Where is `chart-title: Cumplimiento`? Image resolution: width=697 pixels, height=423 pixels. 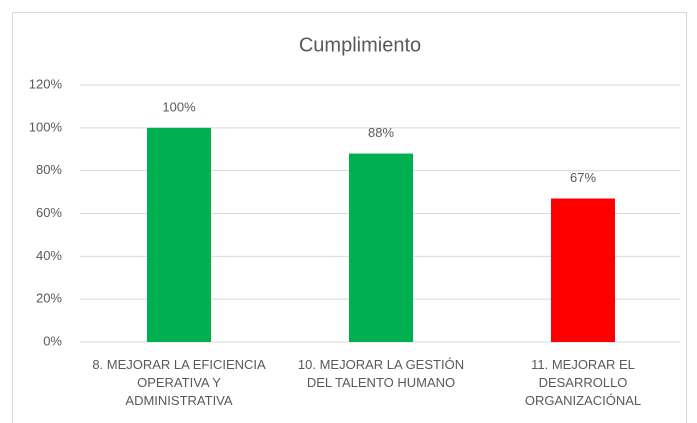
chart-title: Cumplimiento is located at coordinates (360, 45).